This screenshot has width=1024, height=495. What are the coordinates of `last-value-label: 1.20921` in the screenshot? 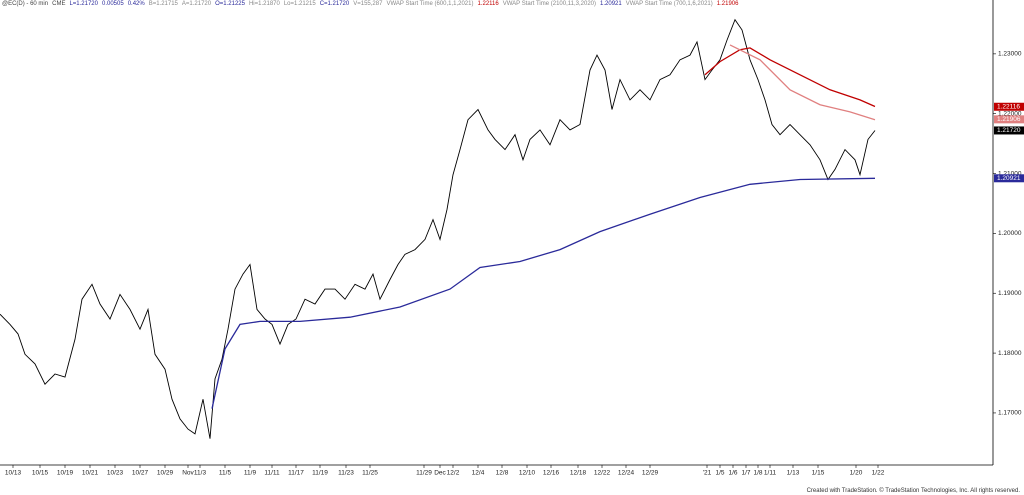 It's located at (1009, 178).